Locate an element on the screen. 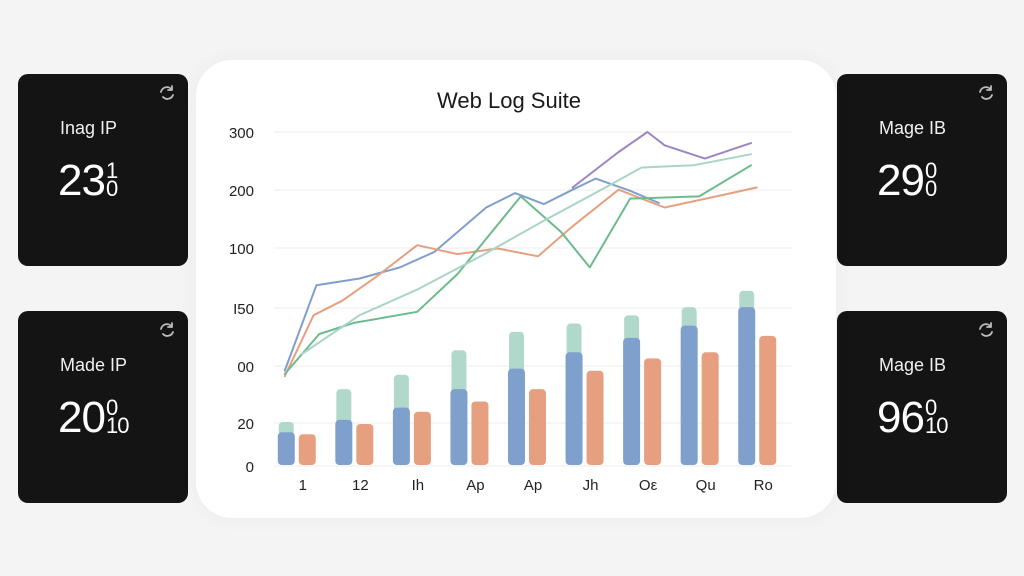 This screenshot has height=576, width=1024. stat-label: Made IP is located at coordinates (94, 365).